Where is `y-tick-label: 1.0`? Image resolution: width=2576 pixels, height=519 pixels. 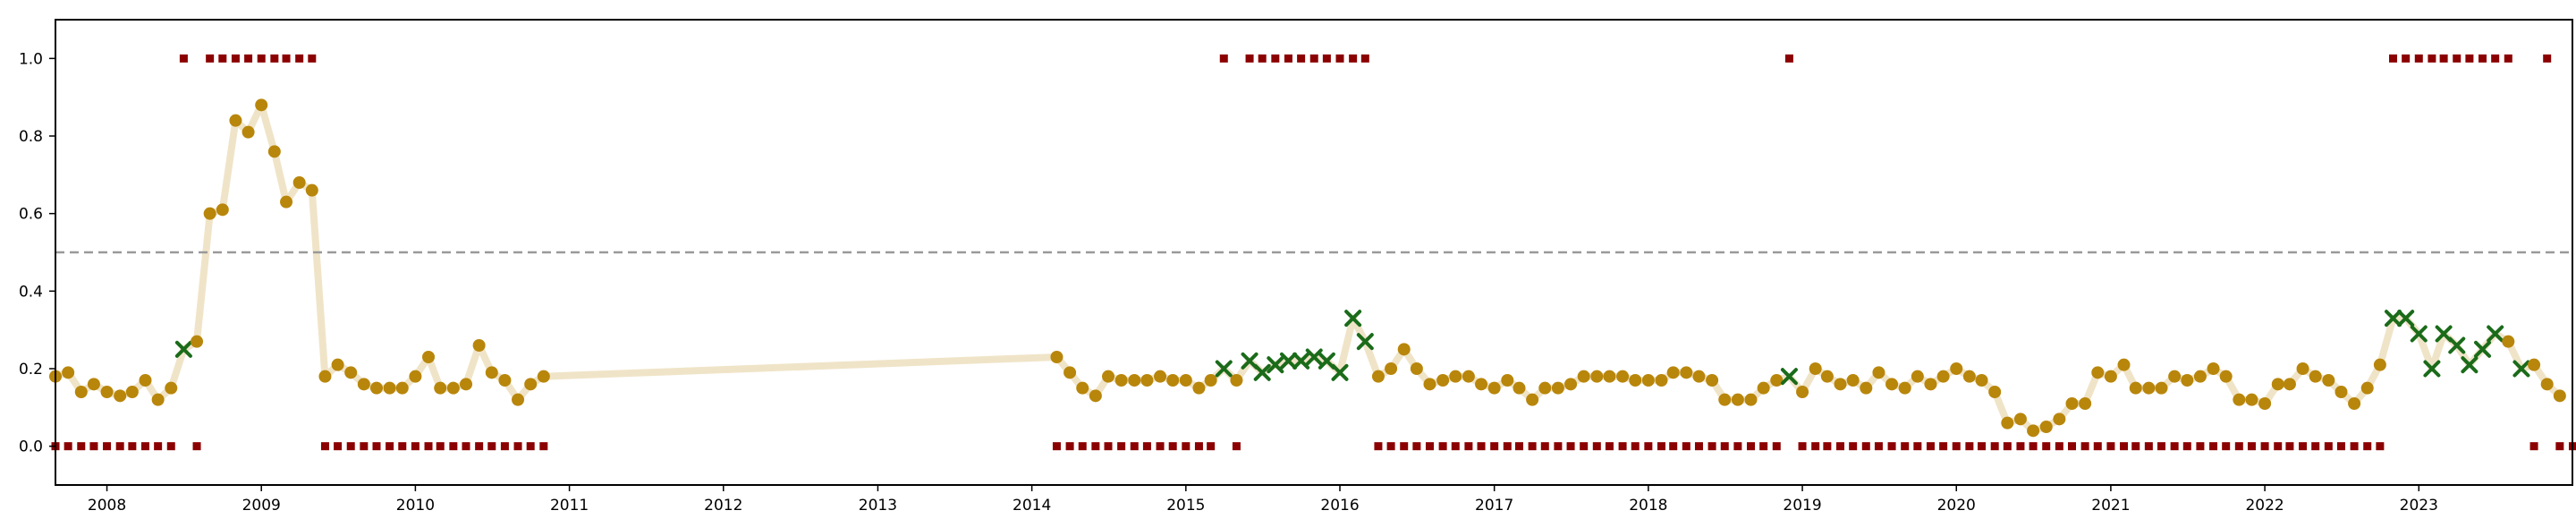
y-tick-label: 1.0 is located at coordinates (31, 59).